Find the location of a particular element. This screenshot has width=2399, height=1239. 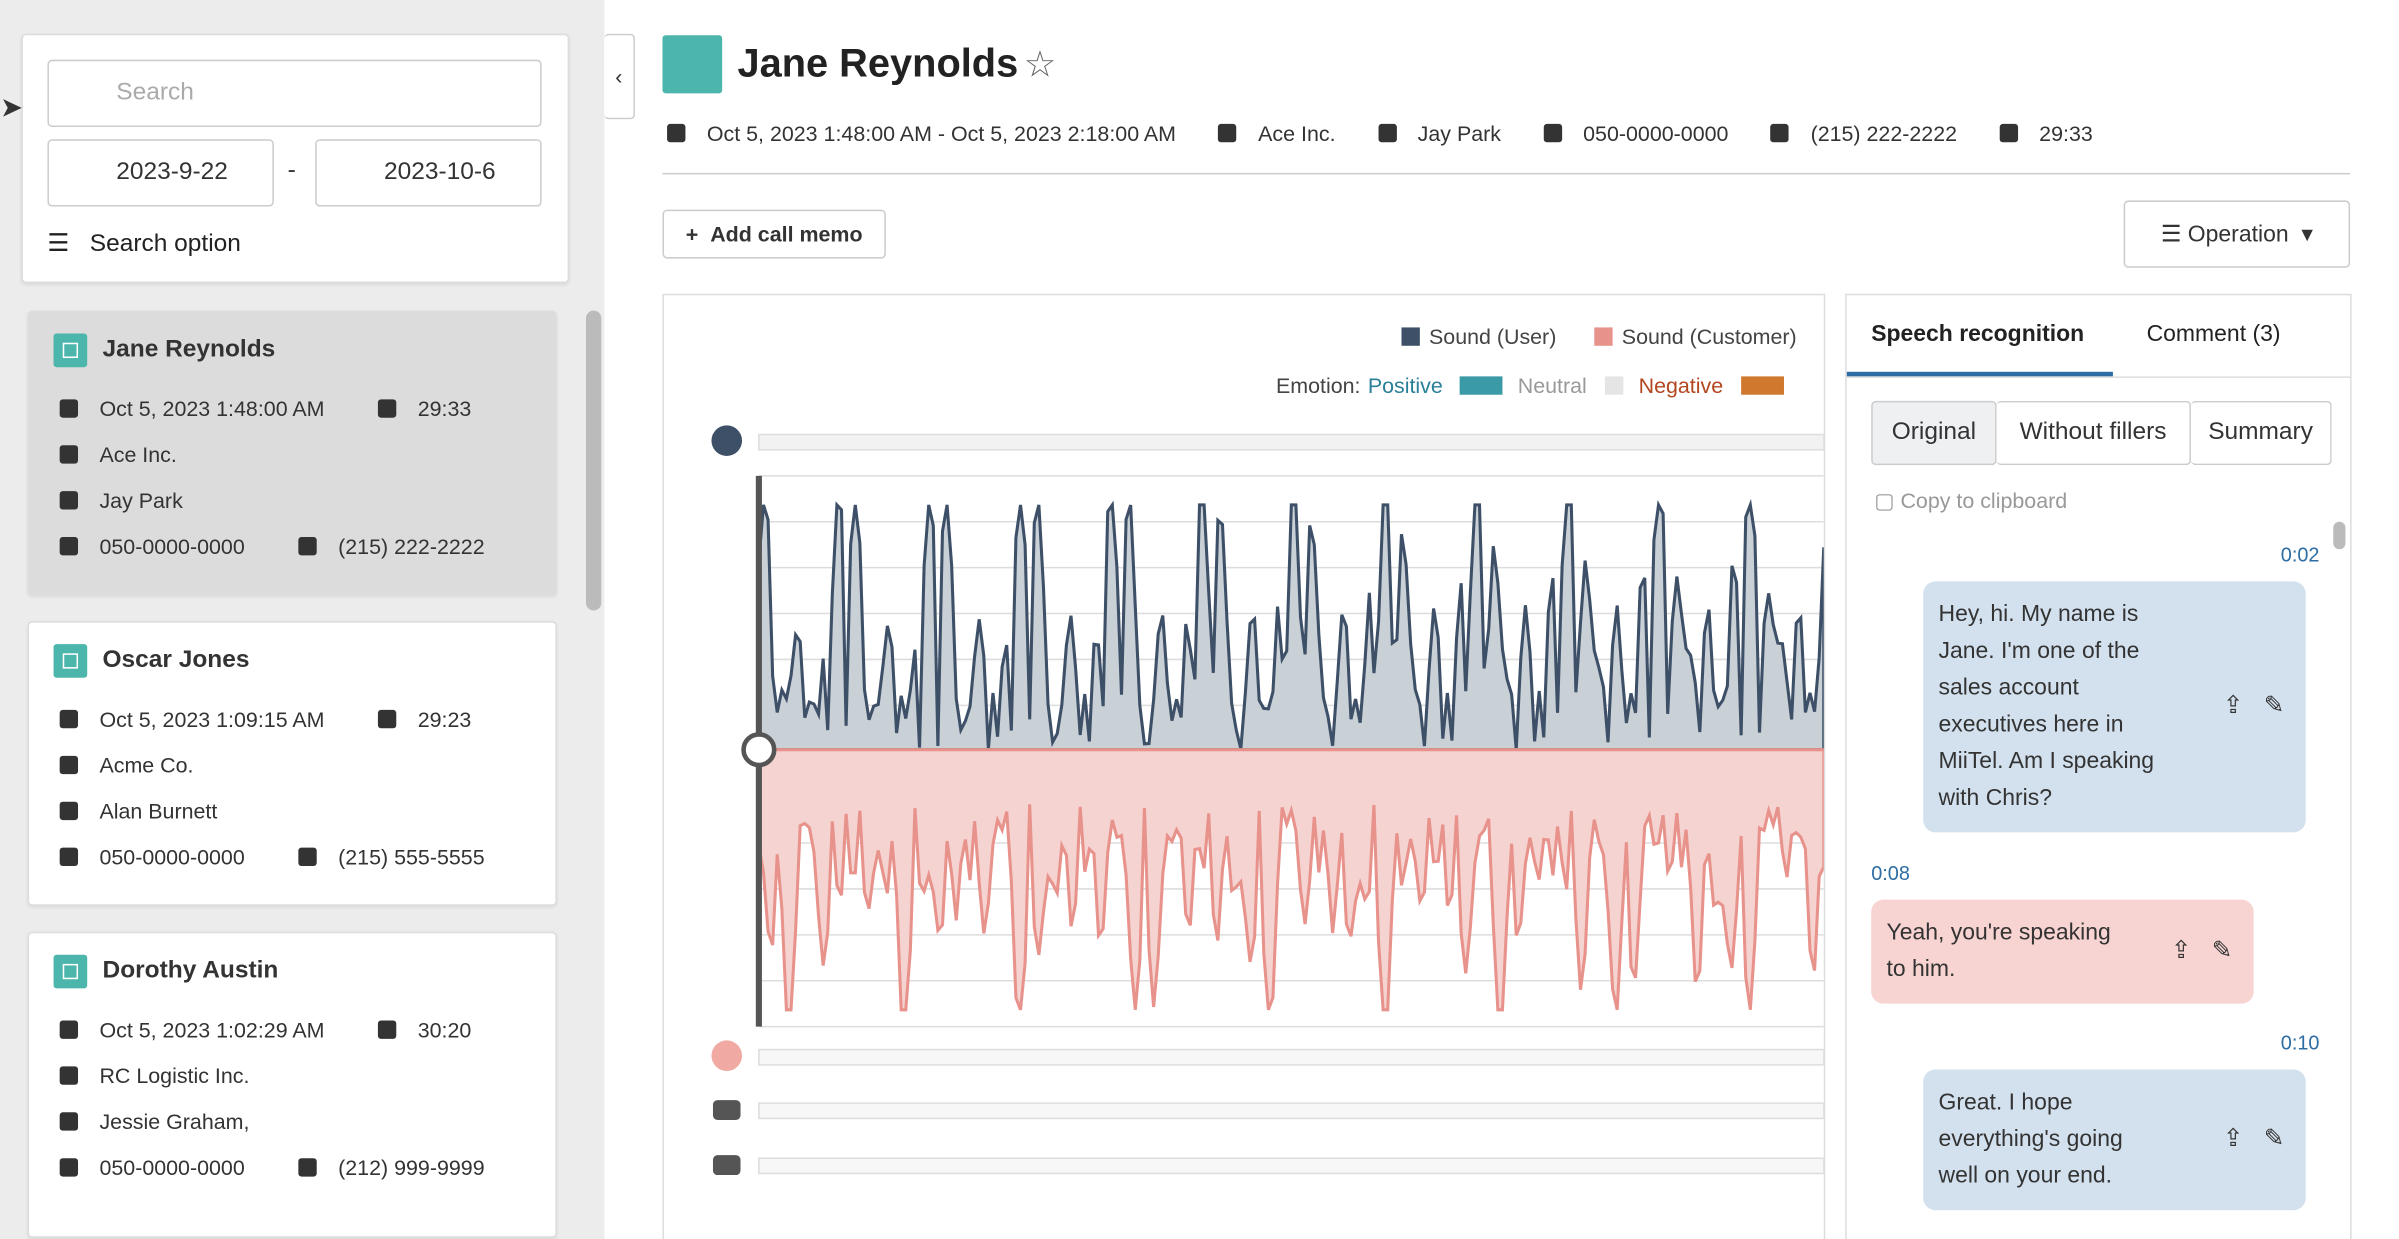

company: Acme Co. is located at coordinates (146, 765).